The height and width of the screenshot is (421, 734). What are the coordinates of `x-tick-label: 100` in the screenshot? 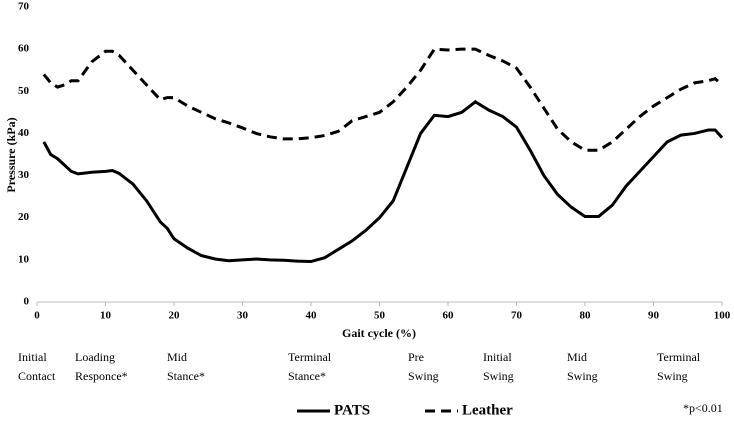 It's located at (722, 316).